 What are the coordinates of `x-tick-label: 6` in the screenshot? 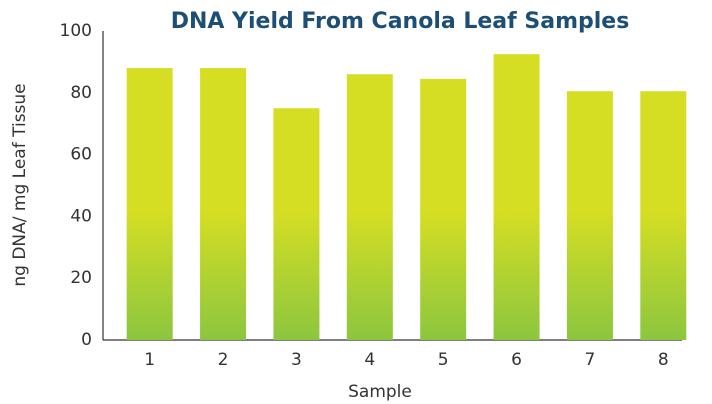 It's located at (516, 360).